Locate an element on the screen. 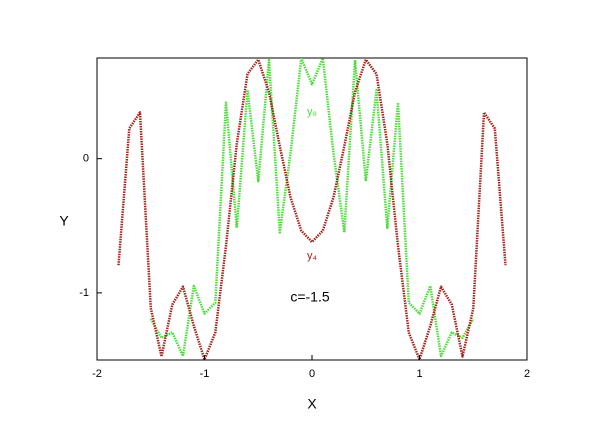 This screenshot has width=606, height=433. x-tick-label: 2 is located at coordinates (527, 374).